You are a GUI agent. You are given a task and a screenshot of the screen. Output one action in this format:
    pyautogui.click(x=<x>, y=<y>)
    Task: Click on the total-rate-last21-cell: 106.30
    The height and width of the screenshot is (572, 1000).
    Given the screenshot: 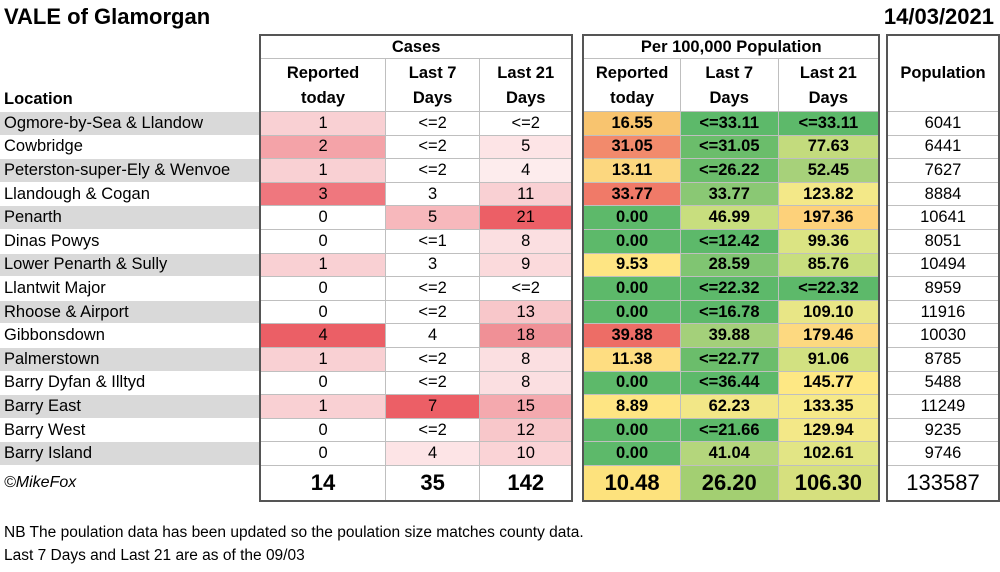 What is the action you would take?
    pyautogui.click(x=829, y=483)
    